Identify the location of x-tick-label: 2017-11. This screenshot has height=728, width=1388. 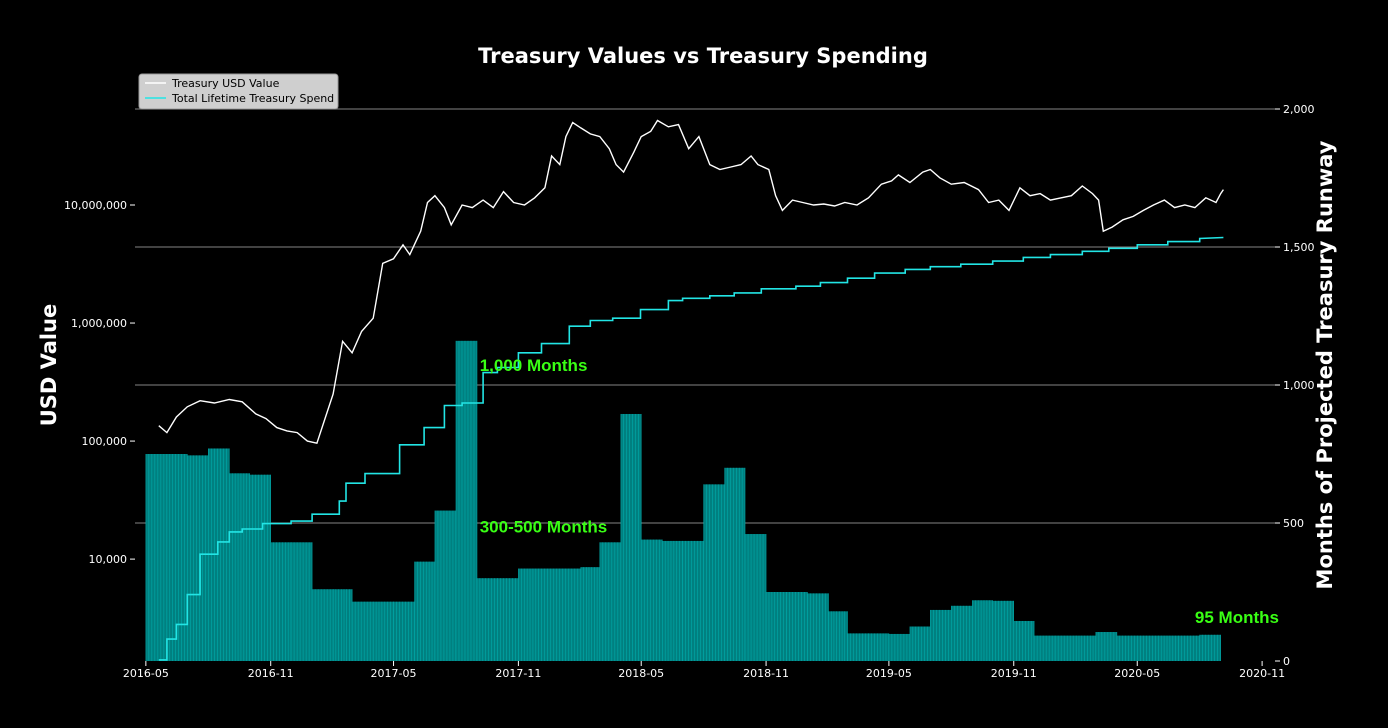
(518, 673).